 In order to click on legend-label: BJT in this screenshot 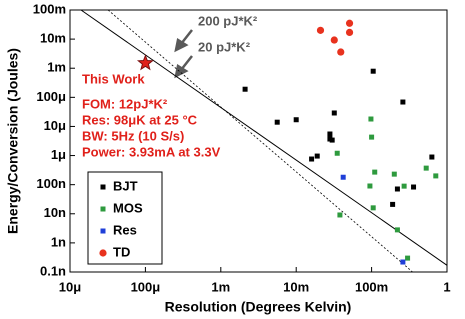, I will do `click(125, 185)`.